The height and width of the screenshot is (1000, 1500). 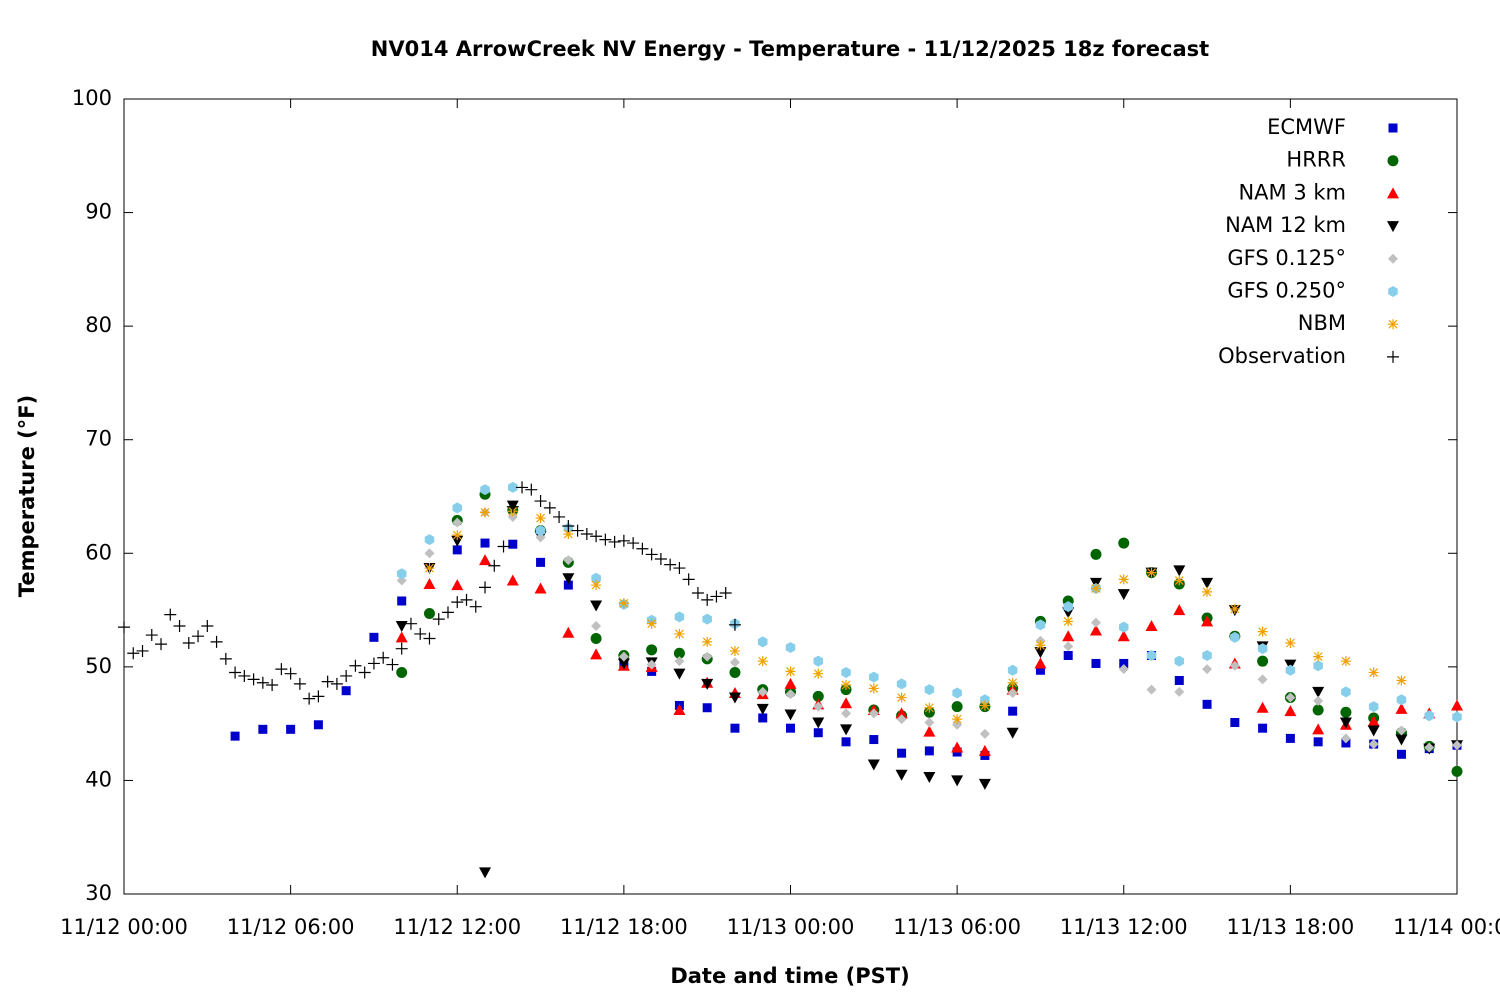 What do you see at coordinates (624, 927) in the screenshot?
I see `x-tick-label: 11/12 18:00` at bounding box center [624, 927].